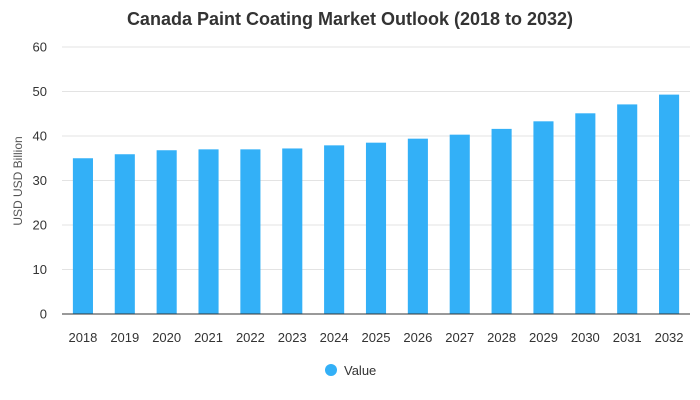  What do you see at coordinates (166, 232) in the screenshot?
I see `bar-2020` at bounding box center [166, 232].